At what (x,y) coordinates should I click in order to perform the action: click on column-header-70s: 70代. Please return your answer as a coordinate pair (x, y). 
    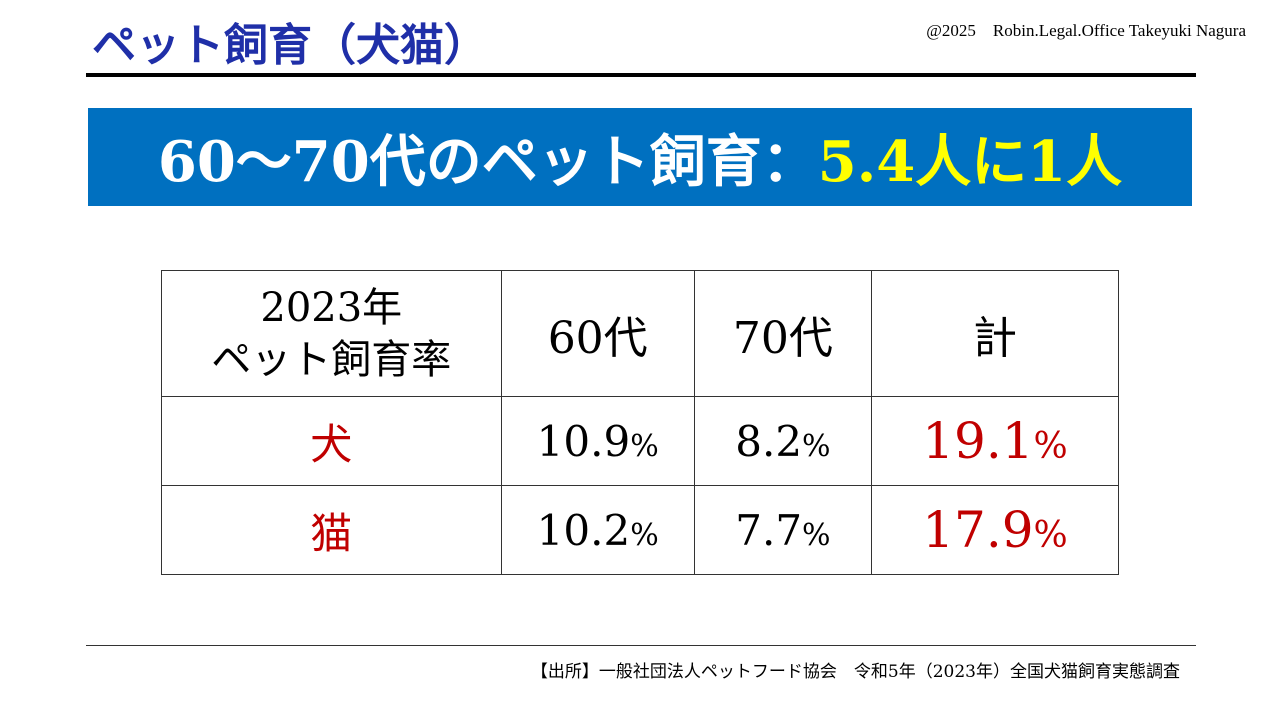
    Looking at the image, I should click on (783, 333).